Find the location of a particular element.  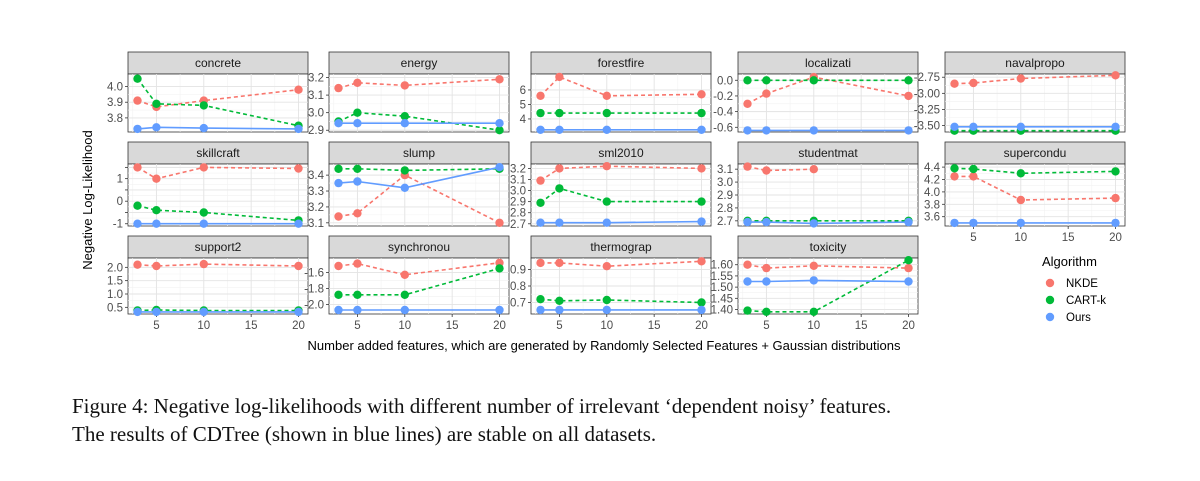

series-line-ours is located at coordinates (621, 222).